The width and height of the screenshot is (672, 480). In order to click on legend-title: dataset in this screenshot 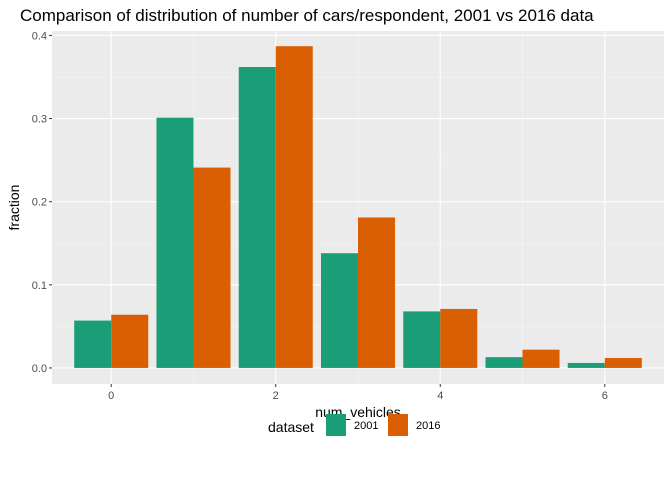, I will do `click(291, 427)`.